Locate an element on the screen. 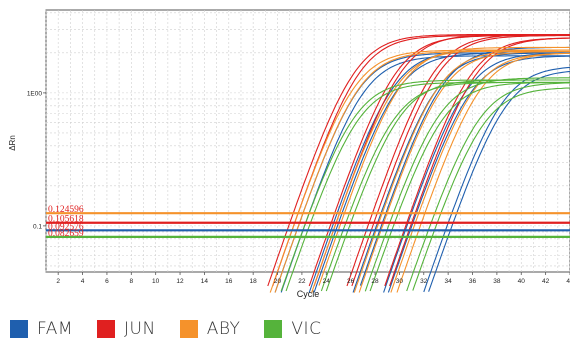 The height and width of the screenshot is (345, 570). legend-item-aby: ABY is located at coordinates (210, 329).